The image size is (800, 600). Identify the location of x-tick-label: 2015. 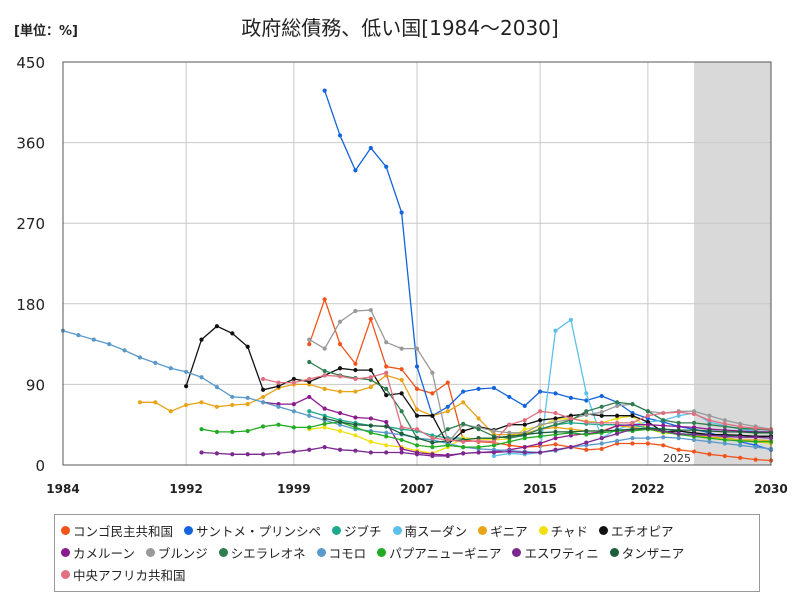
(539, 489).